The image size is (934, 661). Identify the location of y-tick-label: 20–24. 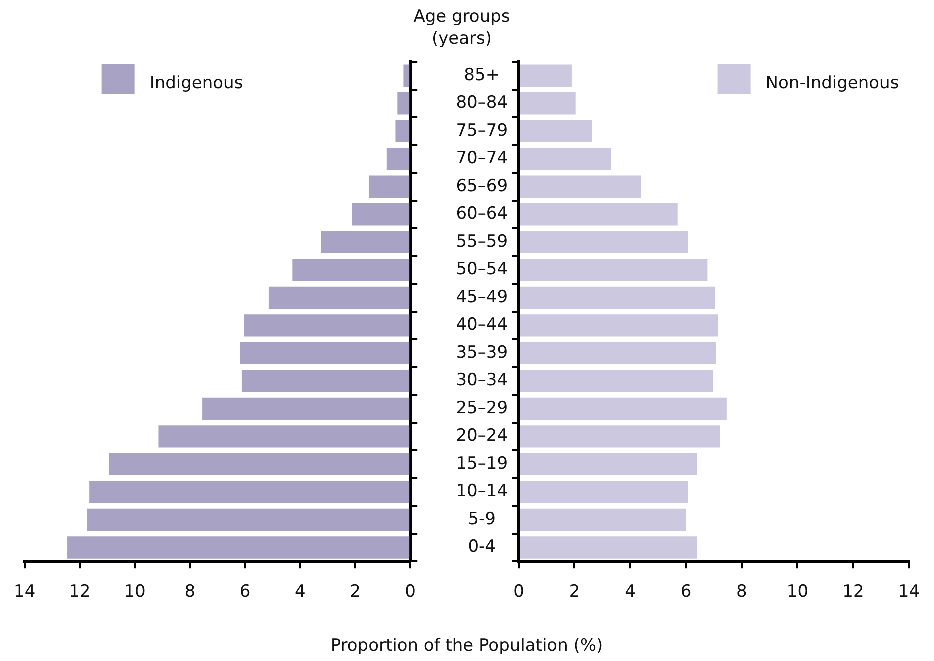
(482, 436).